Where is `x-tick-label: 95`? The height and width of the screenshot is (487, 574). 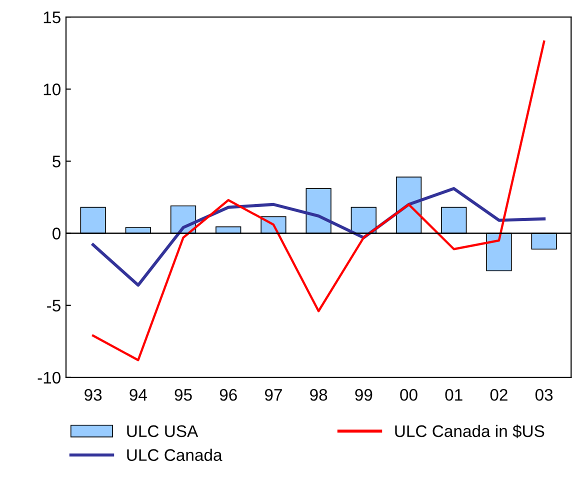 x-tick-label: 95 is located at coordinates (183, 394).